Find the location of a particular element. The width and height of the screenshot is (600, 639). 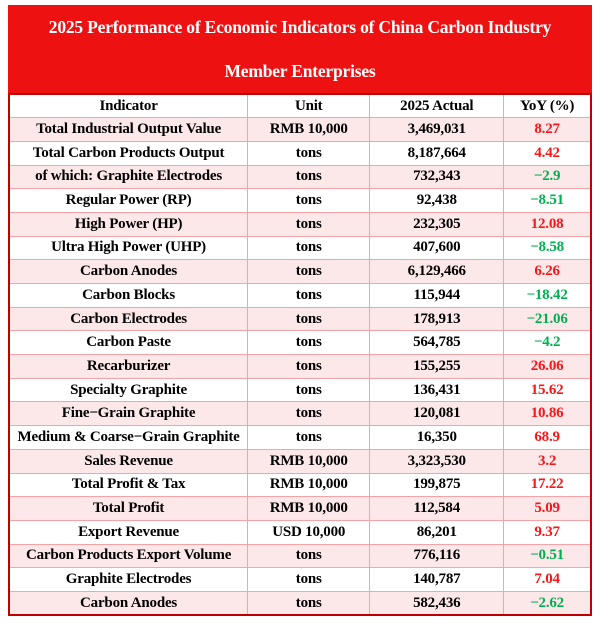

col-header-unit: Unit is located at coordinates (309, 106).